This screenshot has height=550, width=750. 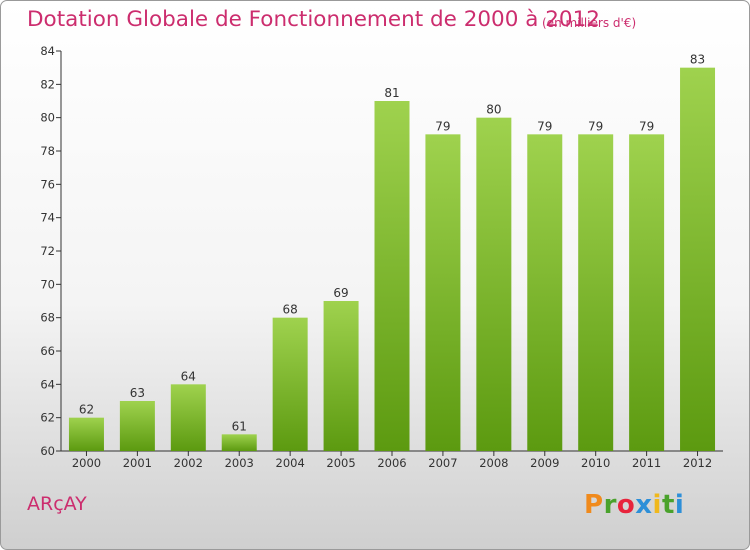 What do you see at coordinates (442, 463) in the screenshot?
I see `x-tick-label: 2007` at bounding box center [442, 463].